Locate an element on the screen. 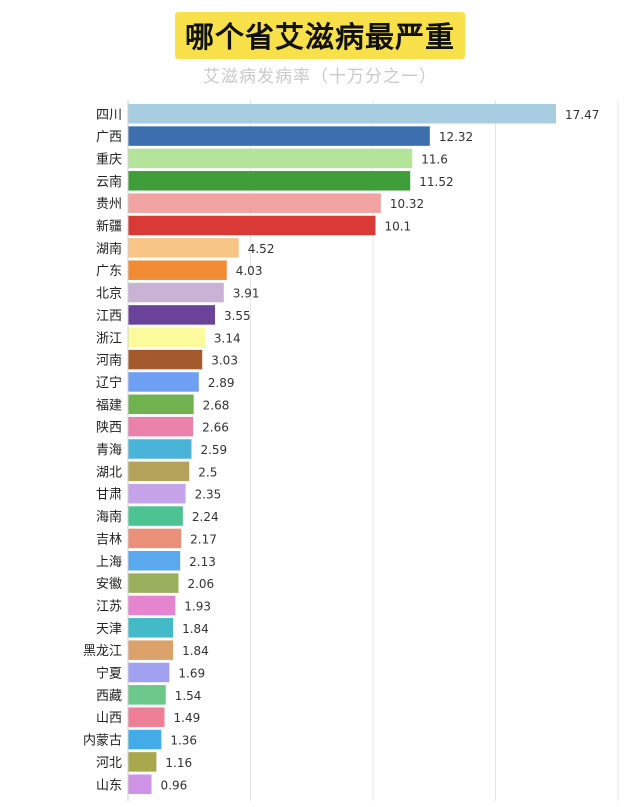  category-label: 吉林 is located at coordinates (109, 539).